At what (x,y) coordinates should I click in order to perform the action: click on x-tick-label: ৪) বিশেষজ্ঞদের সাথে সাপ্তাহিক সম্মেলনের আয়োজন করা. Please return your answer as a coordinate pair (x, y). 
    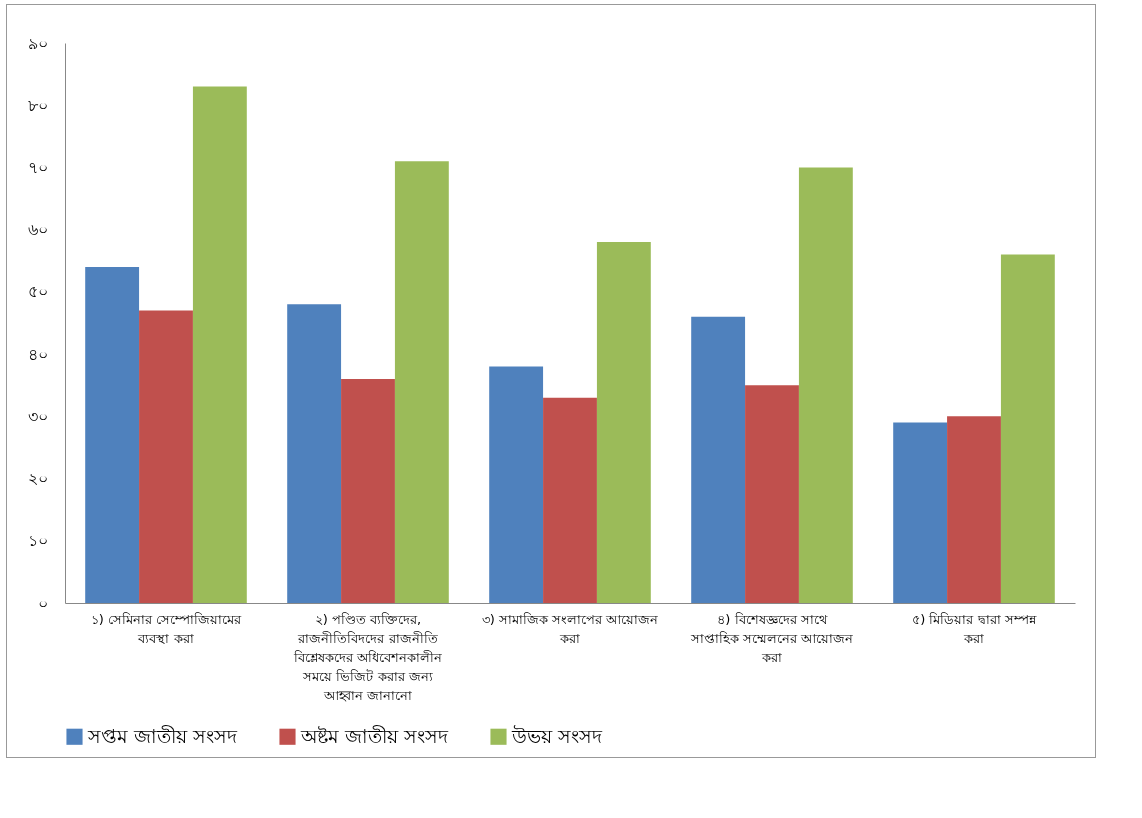
    Looking at the image, I should click on (771, 638).